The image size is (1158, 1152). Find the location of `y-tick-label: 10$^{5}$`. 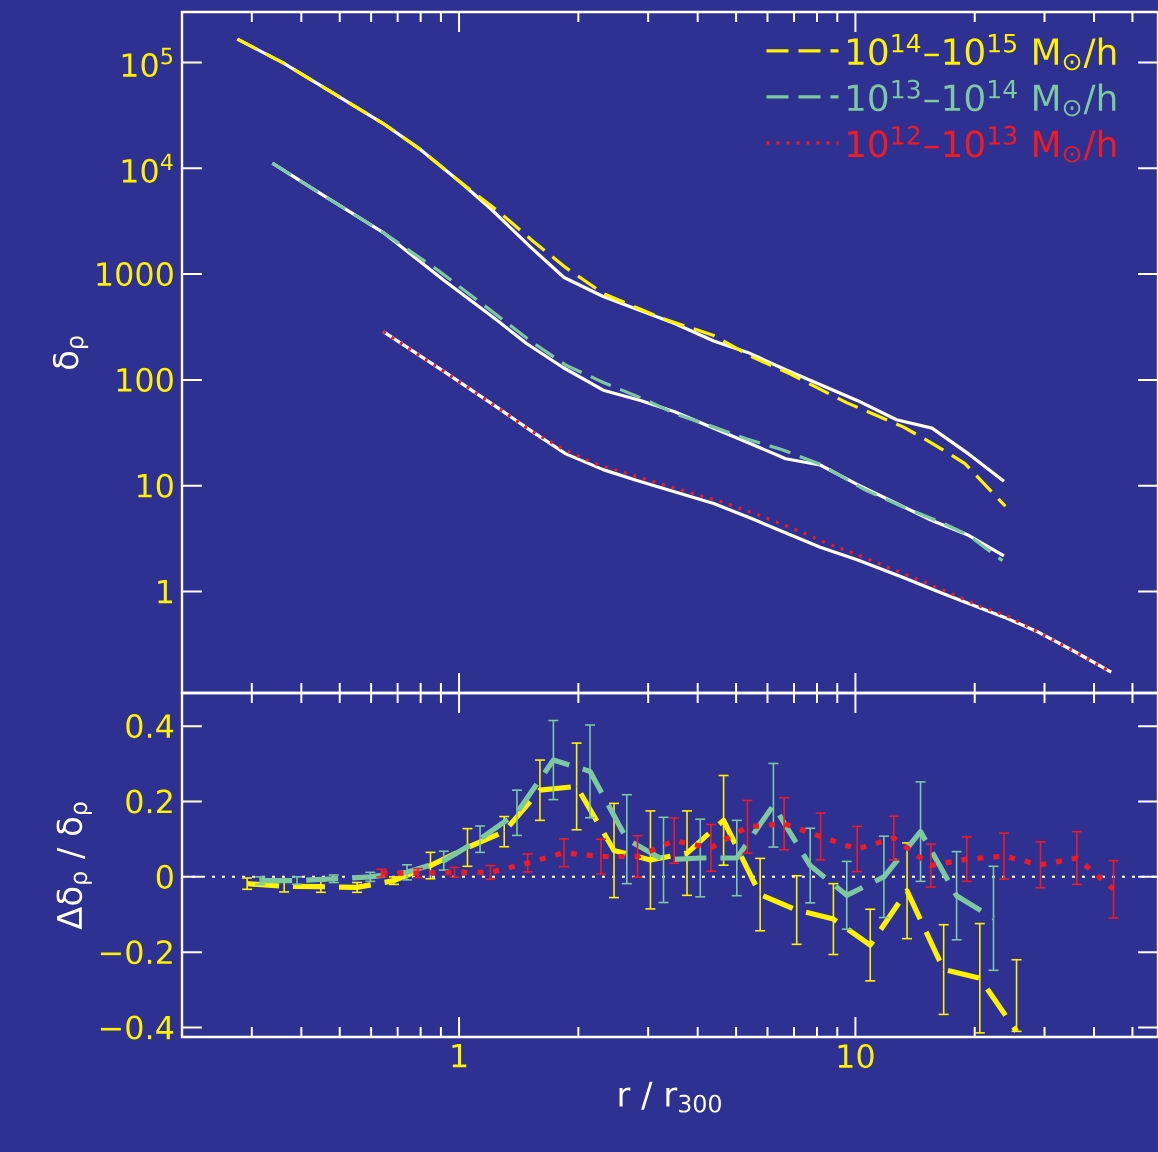

y-tick-label: 10$^{5}$ is located at coordinates (147, 62).